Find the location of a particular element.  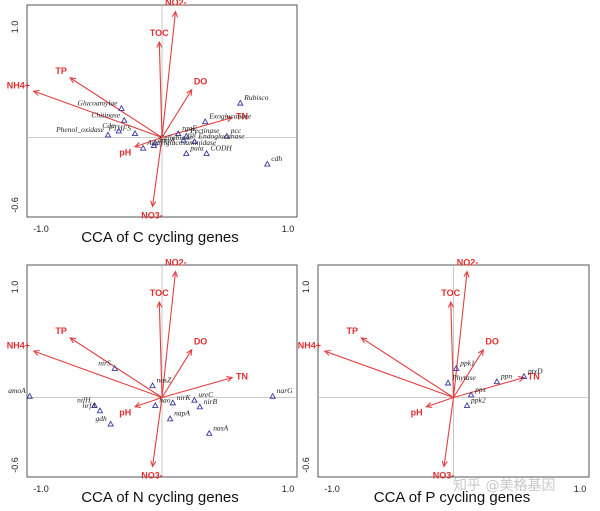

gene-label: ppk1 is located at coordinates (467, 362).